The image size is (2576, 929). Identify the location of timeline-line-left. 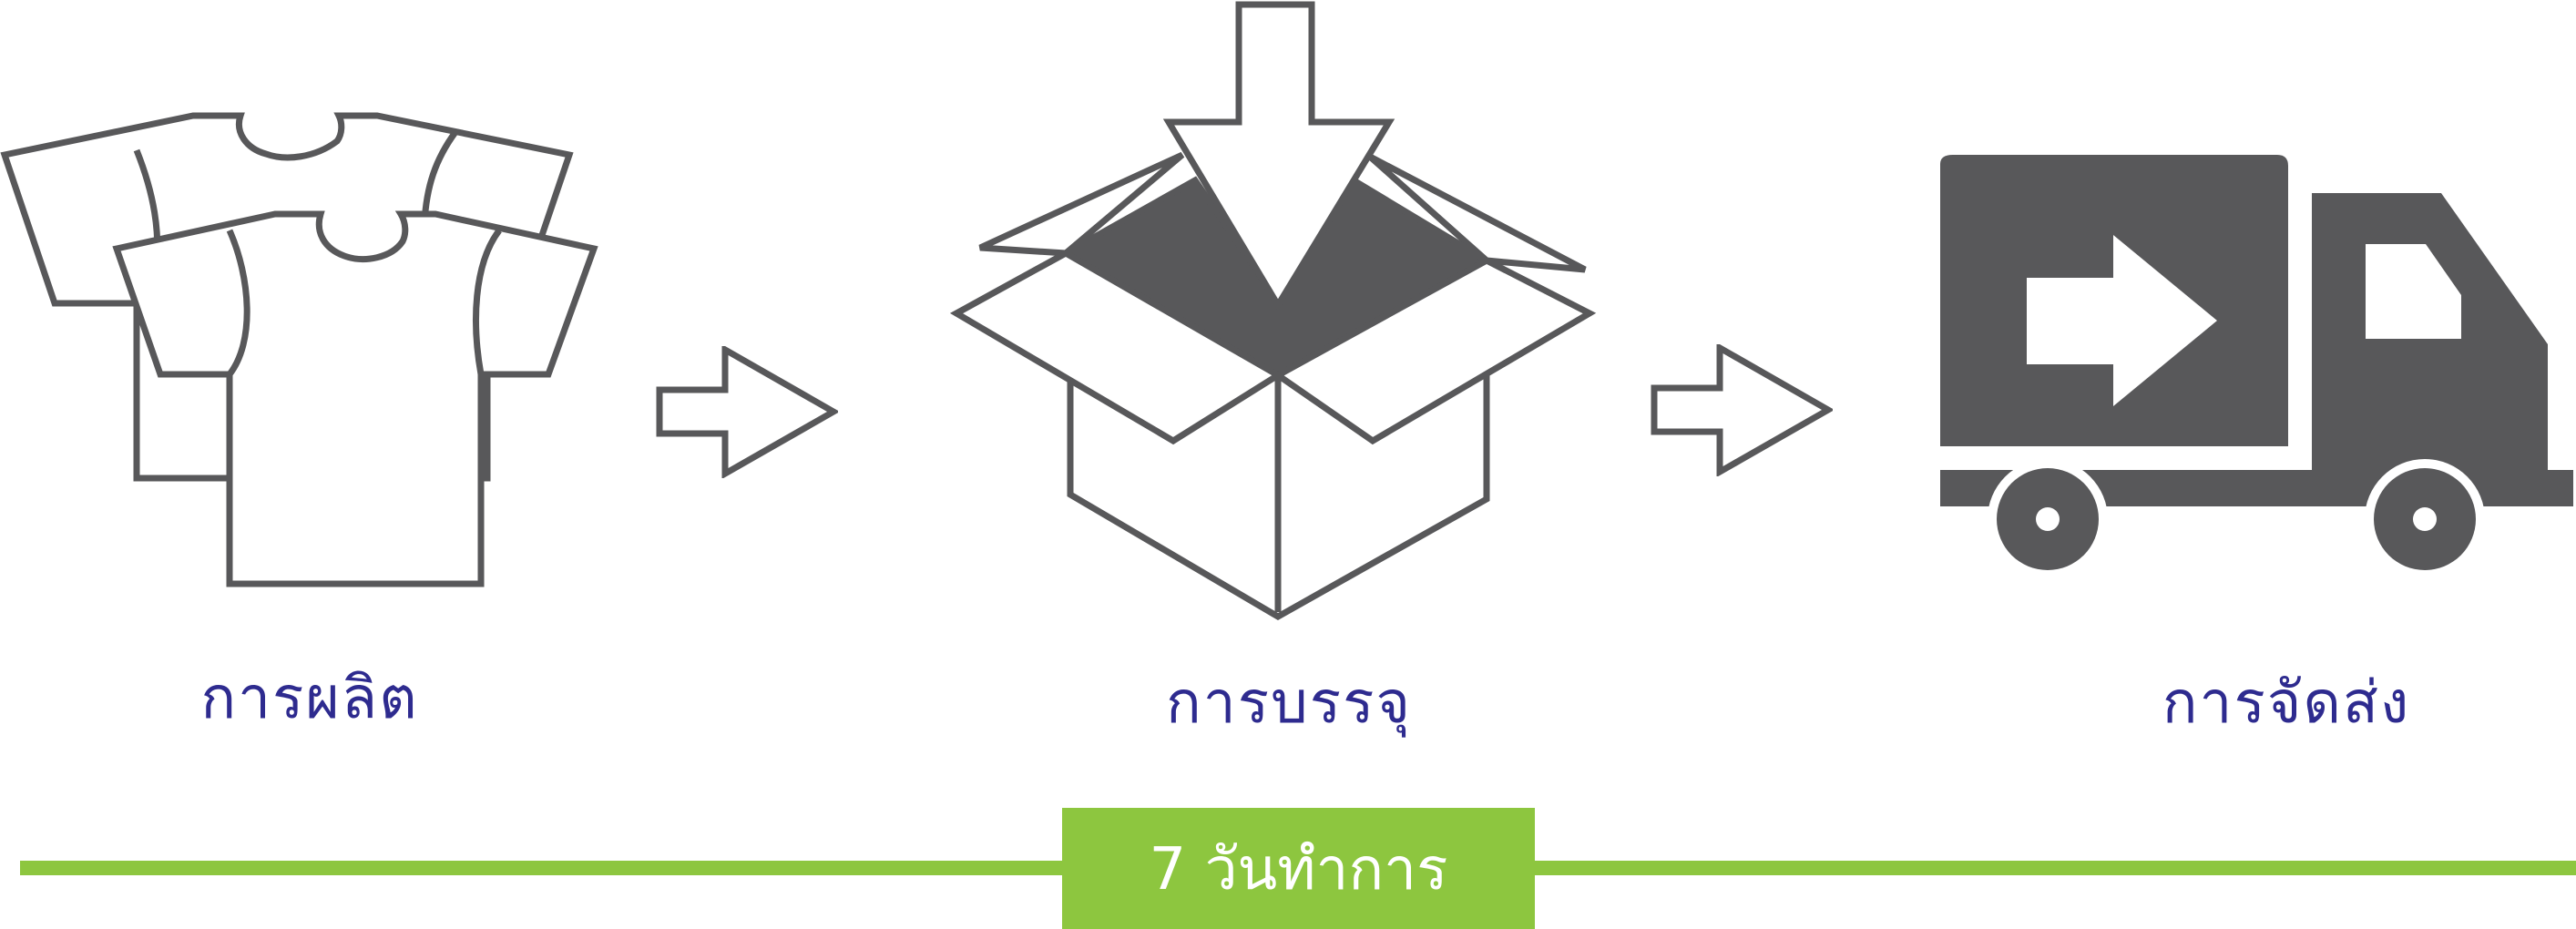
(544, 868).